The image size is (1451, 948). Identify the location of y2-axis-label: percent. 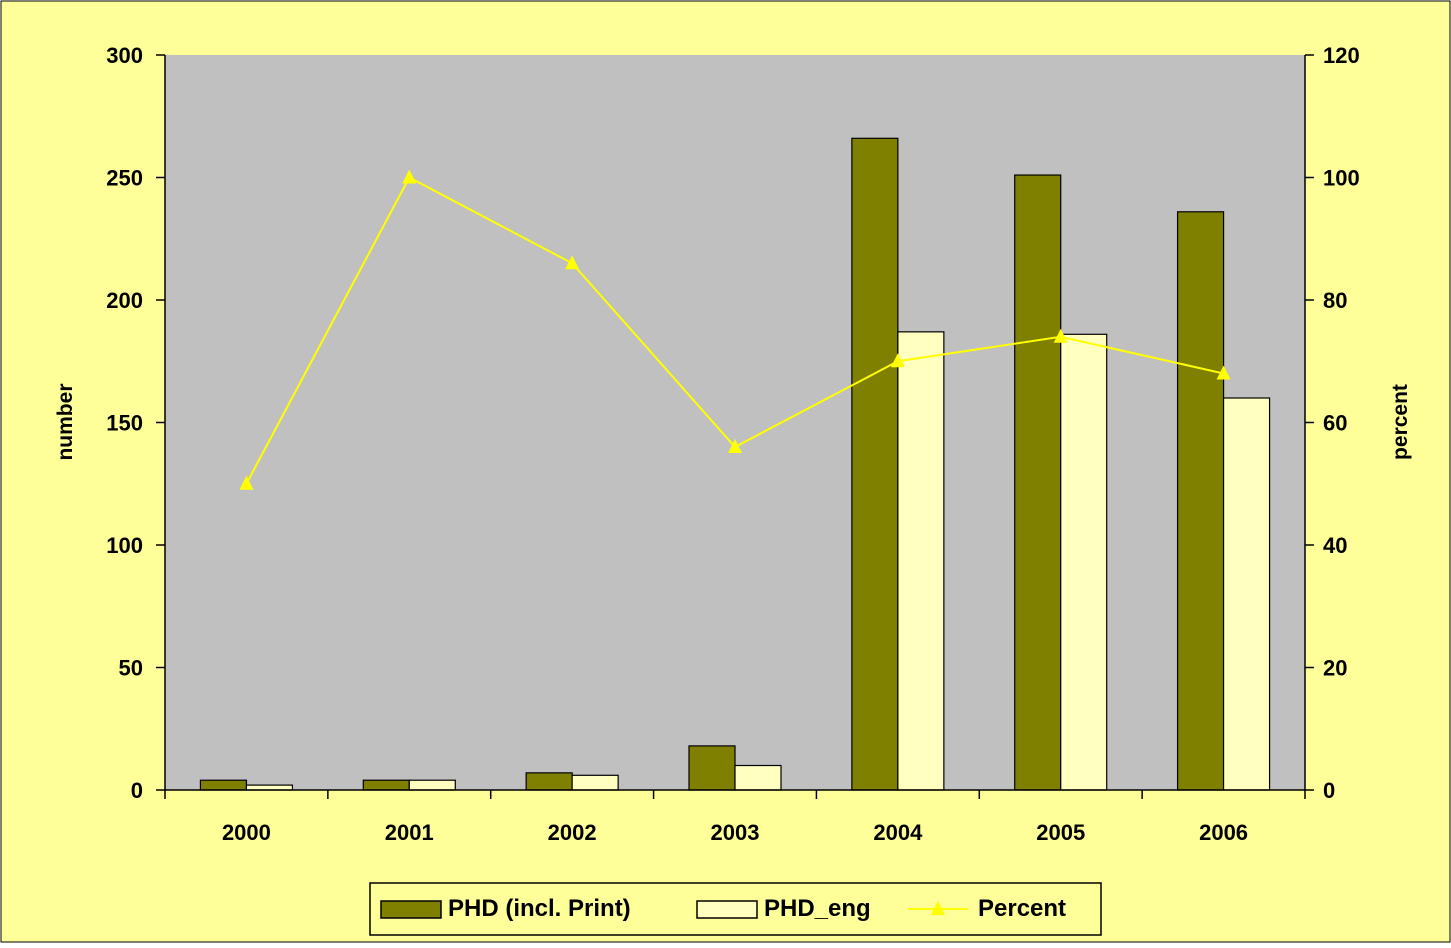
(1400, 422).